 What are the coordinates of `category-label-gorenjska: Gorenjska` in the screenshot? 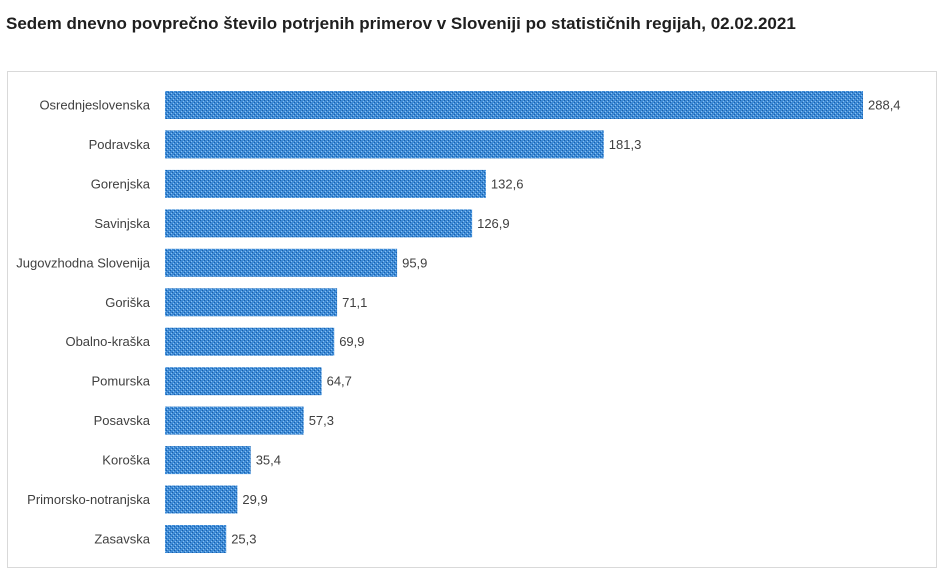 It's located at (121, 183).